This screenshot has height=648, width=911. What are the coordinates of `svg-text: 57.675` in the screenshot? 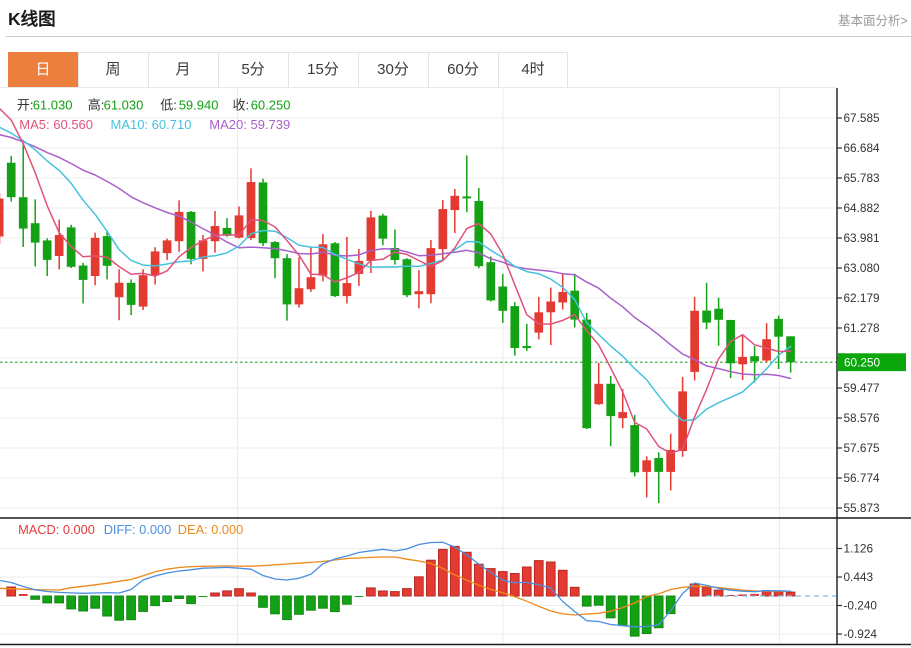 It's located at (862, 448).